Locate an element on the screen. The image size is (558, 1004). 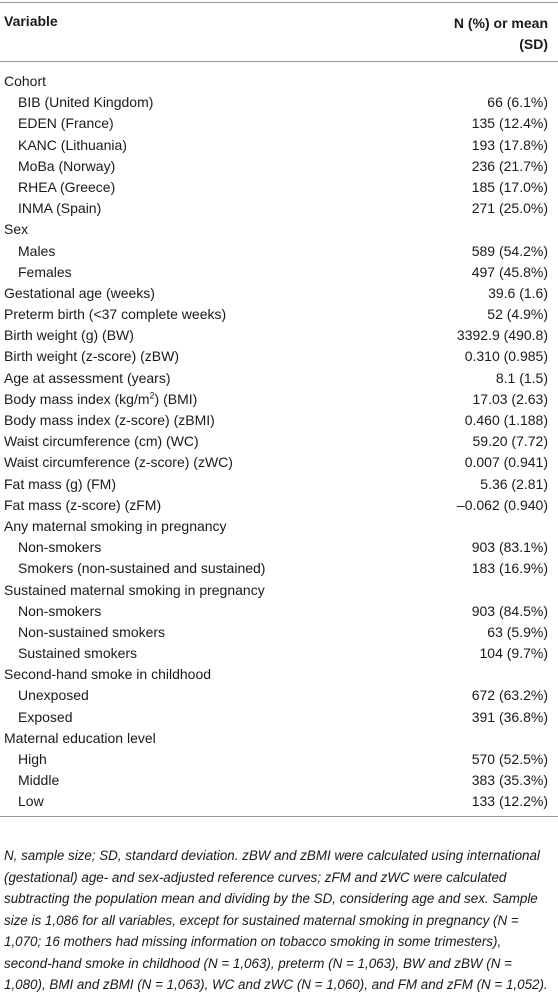
row-label: Gestational age (weeks) is located at coordinates (79, 293).